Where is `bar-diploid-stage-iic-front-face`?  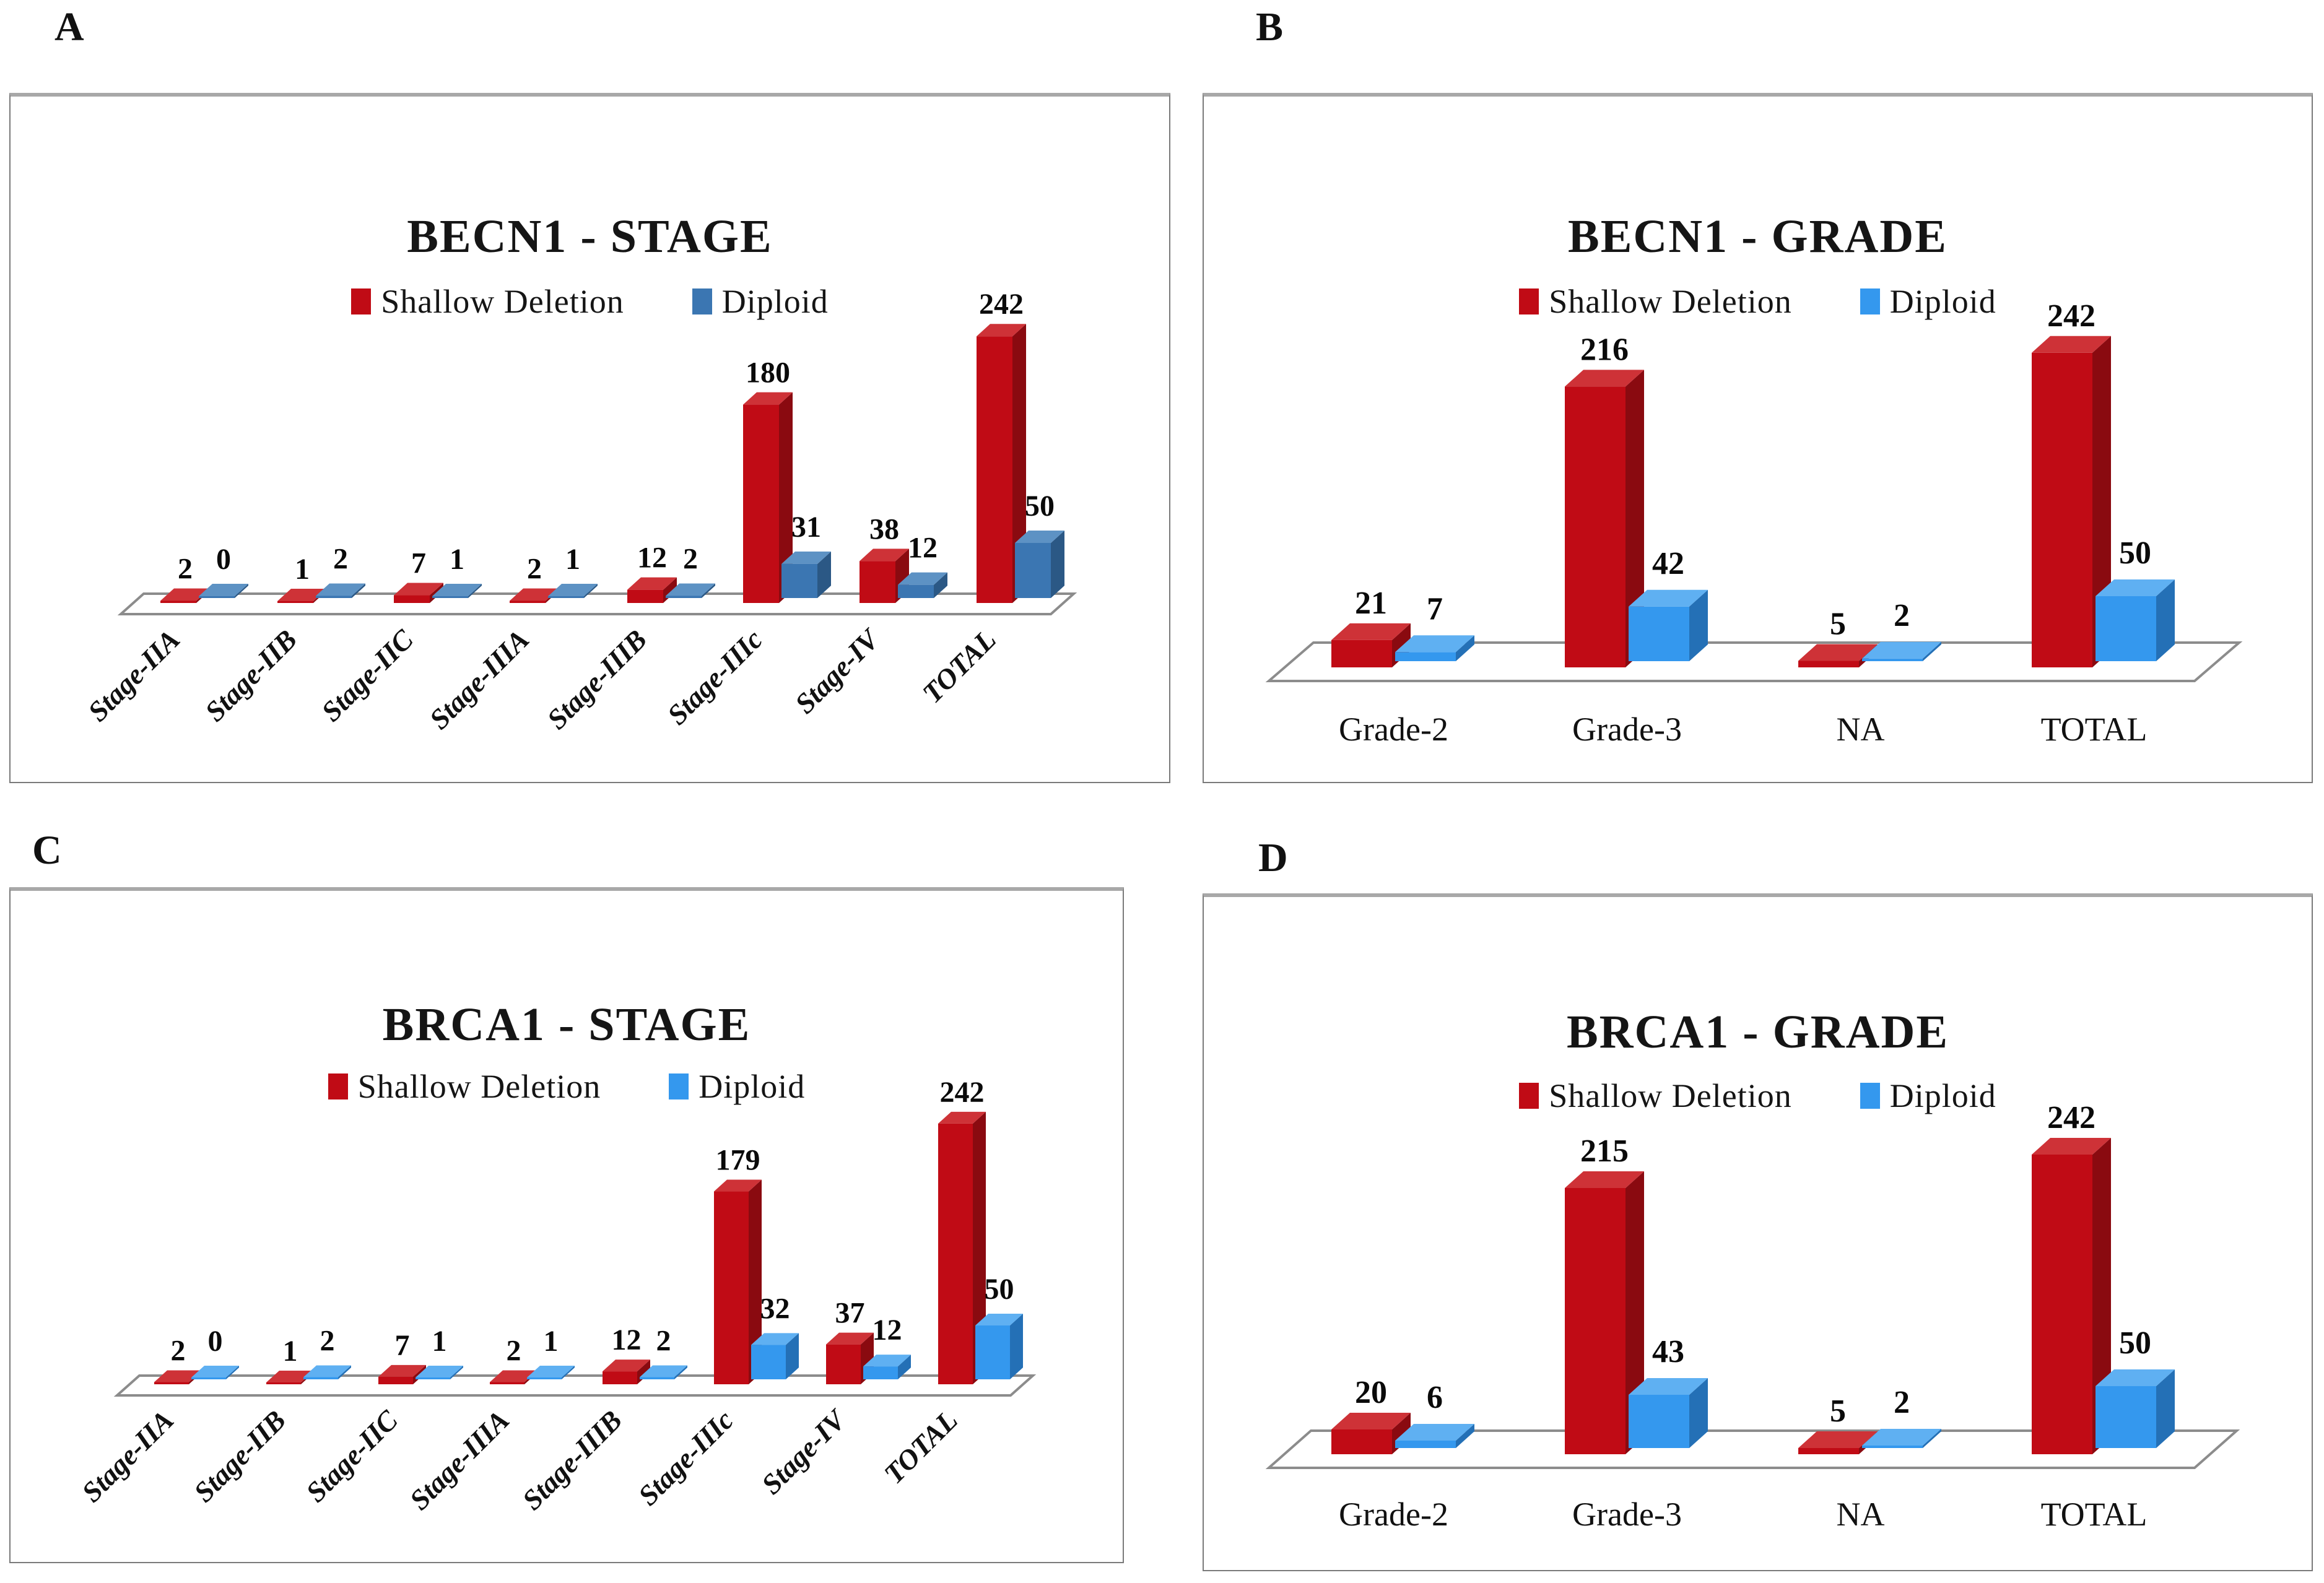
bar-diploid-stage-iic-front-face is located at coordinates (433, 1378).